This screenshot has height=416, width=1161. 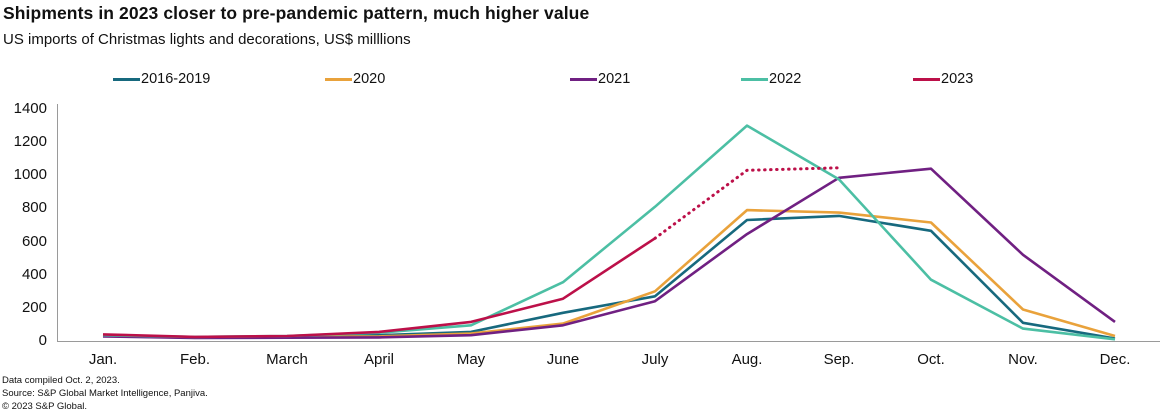 What do you see at coordinates (1023, 359) in the screenshot?
I see `x-tick-nov: Nov.` at bounding box center [1023, 359].